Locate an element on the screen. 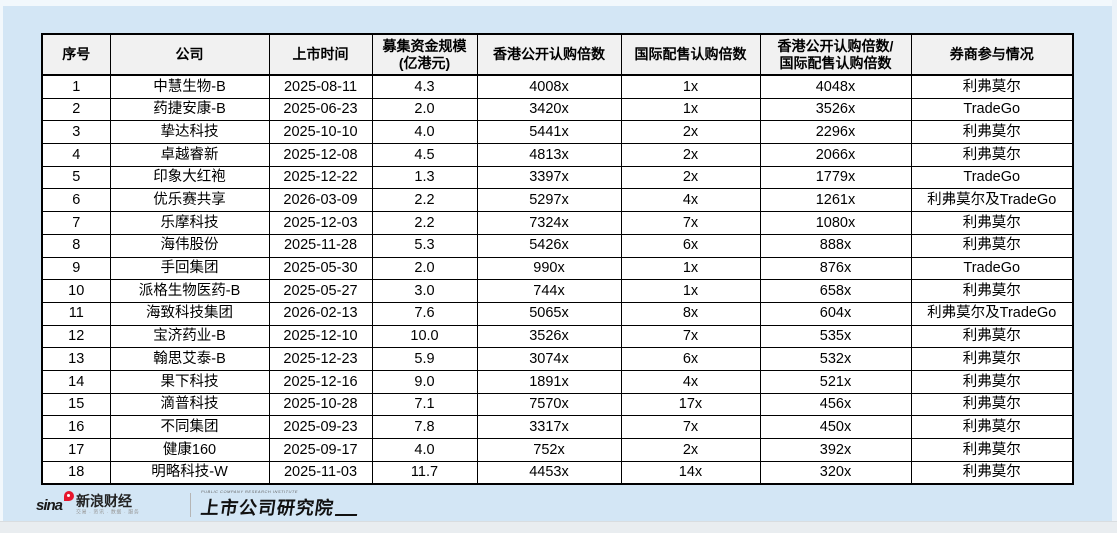 Image resolution: width=1117 pixels, height=533 pixels. table-cell: 876x is located at coordinates (835, 268).